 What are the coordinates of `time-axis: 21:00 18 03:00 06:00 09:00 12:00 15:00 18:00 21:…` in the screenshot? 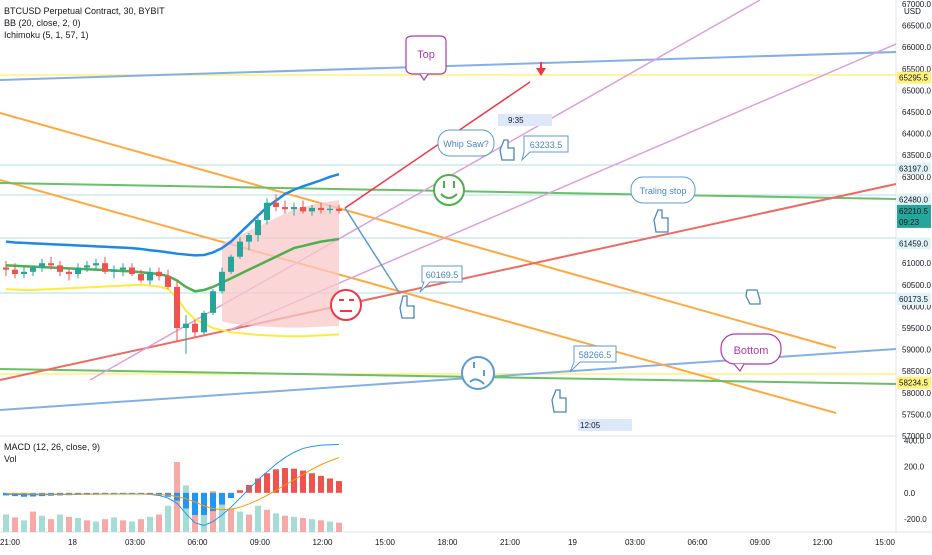 It's located at (448, 542).